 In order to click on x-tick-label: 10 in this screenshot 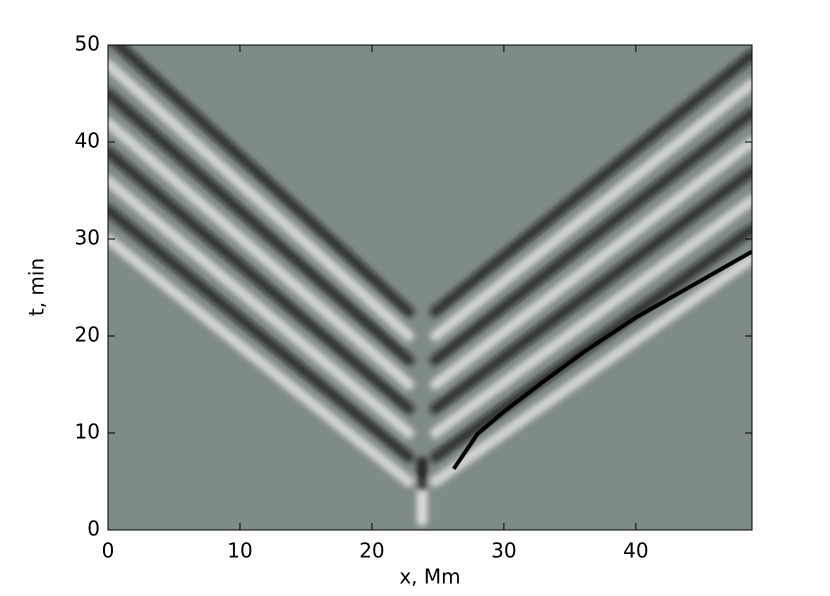, I will do `click(239, 551)`.